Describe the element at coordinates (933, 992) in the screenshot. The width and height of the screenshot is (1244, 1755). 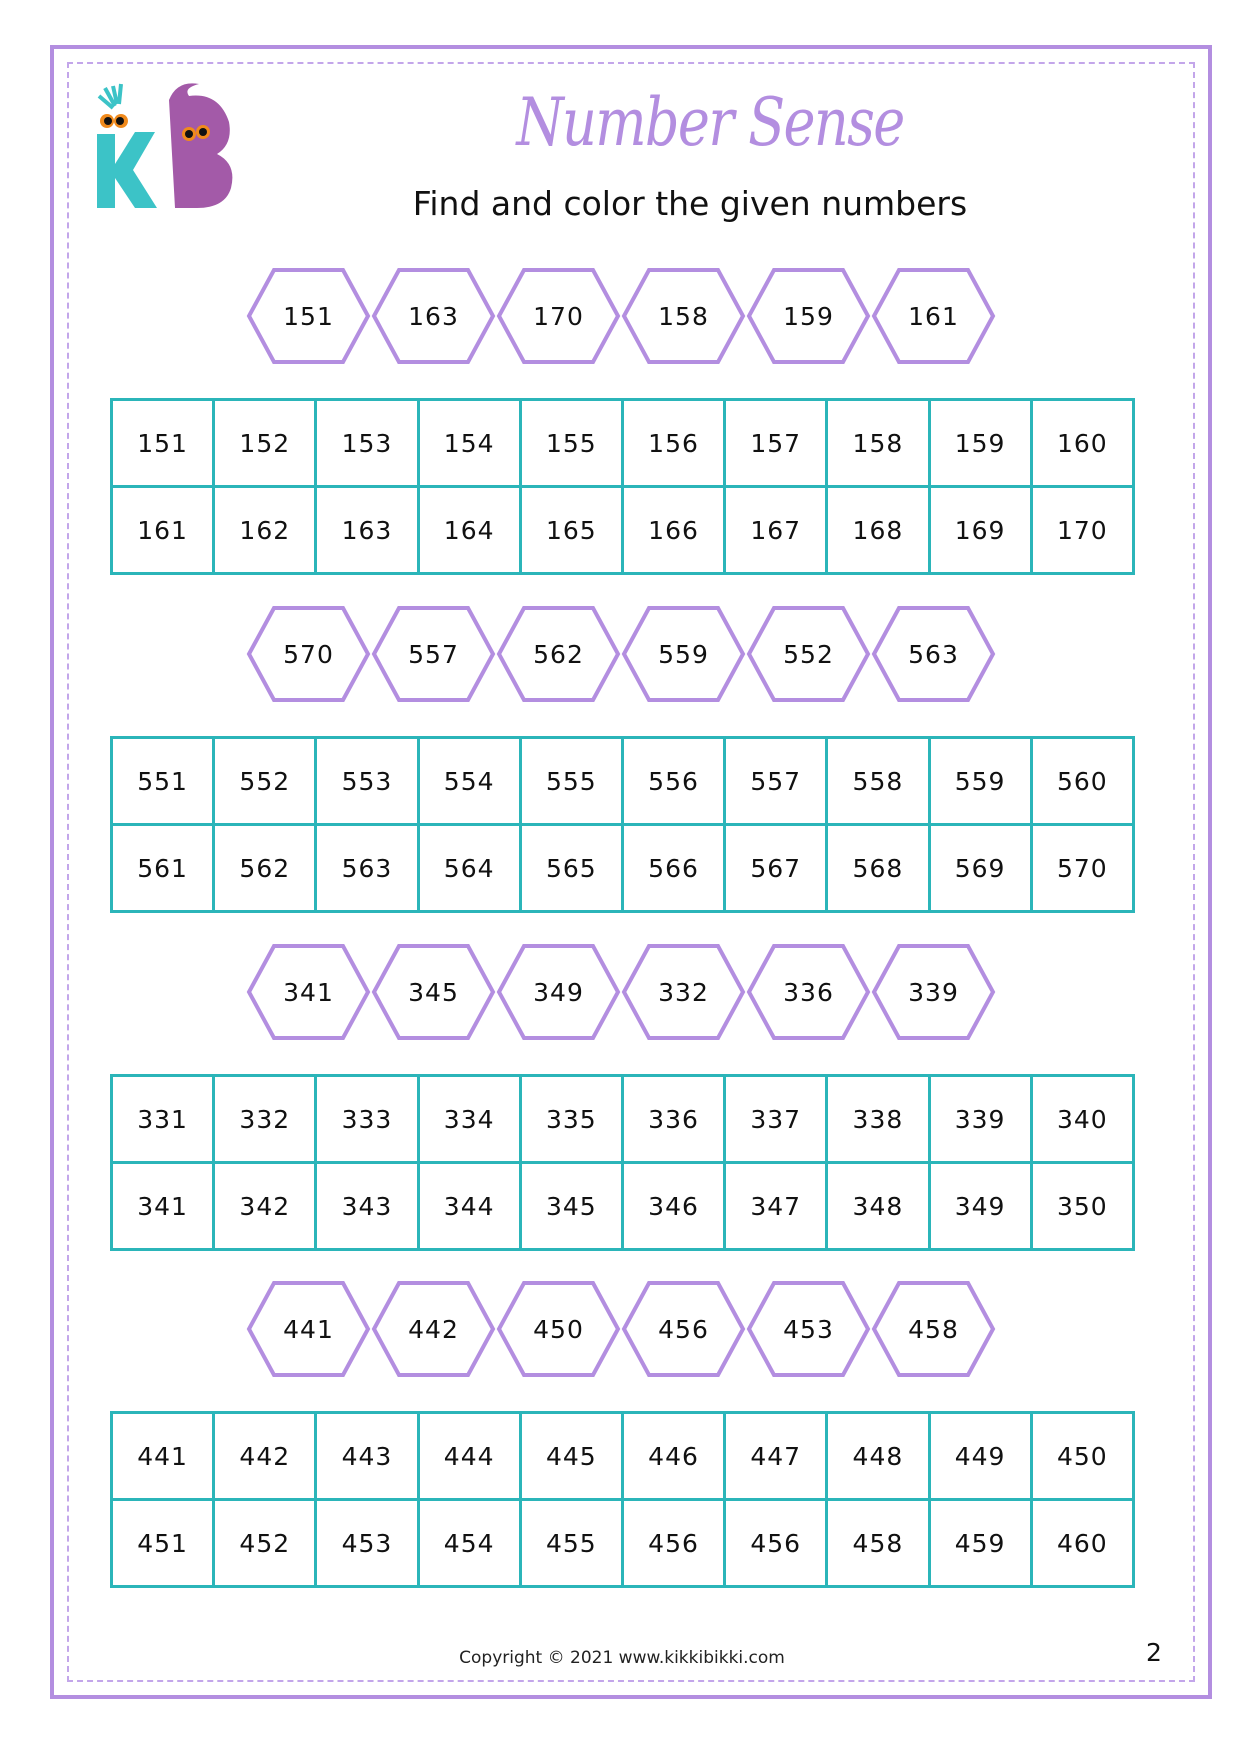
I see `target-number-hexagon: 339` at that location.